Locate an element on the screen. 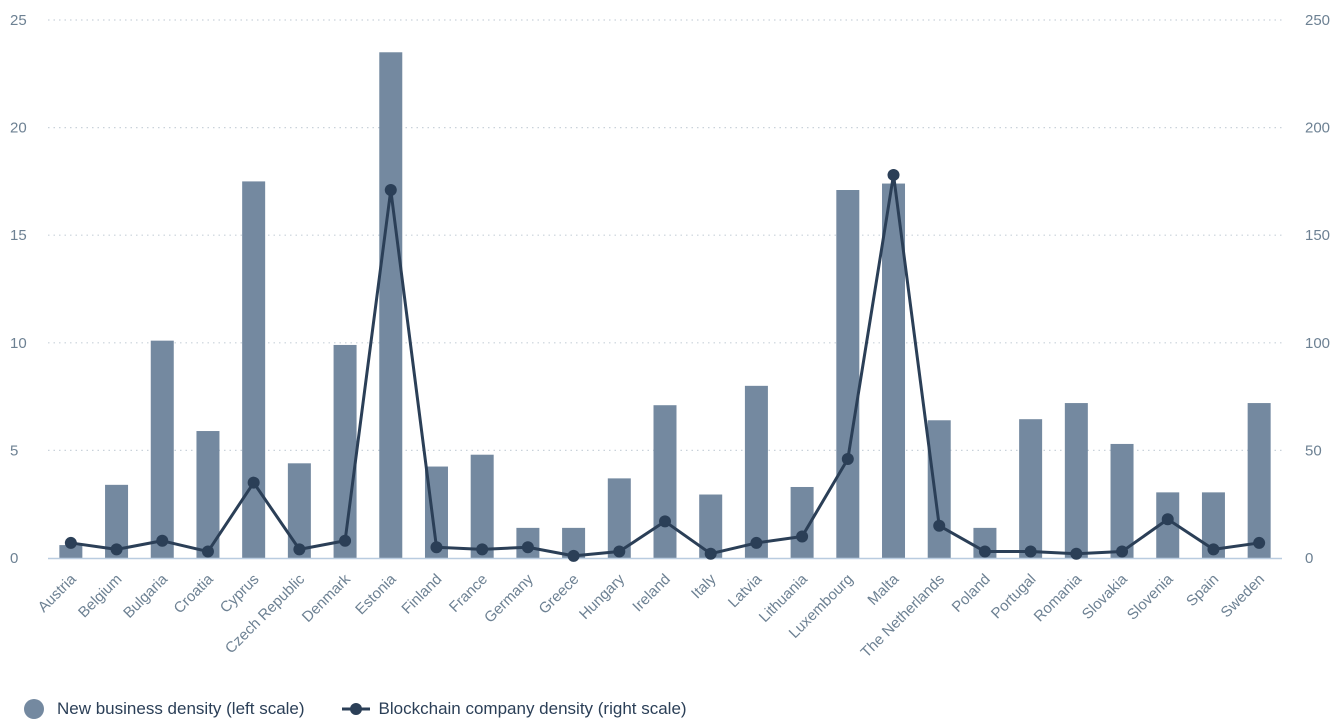 This screenshot has width=1336, height=720. legend-item-new-business-density: New business density (left scale) is located at coordinates (164, 709).